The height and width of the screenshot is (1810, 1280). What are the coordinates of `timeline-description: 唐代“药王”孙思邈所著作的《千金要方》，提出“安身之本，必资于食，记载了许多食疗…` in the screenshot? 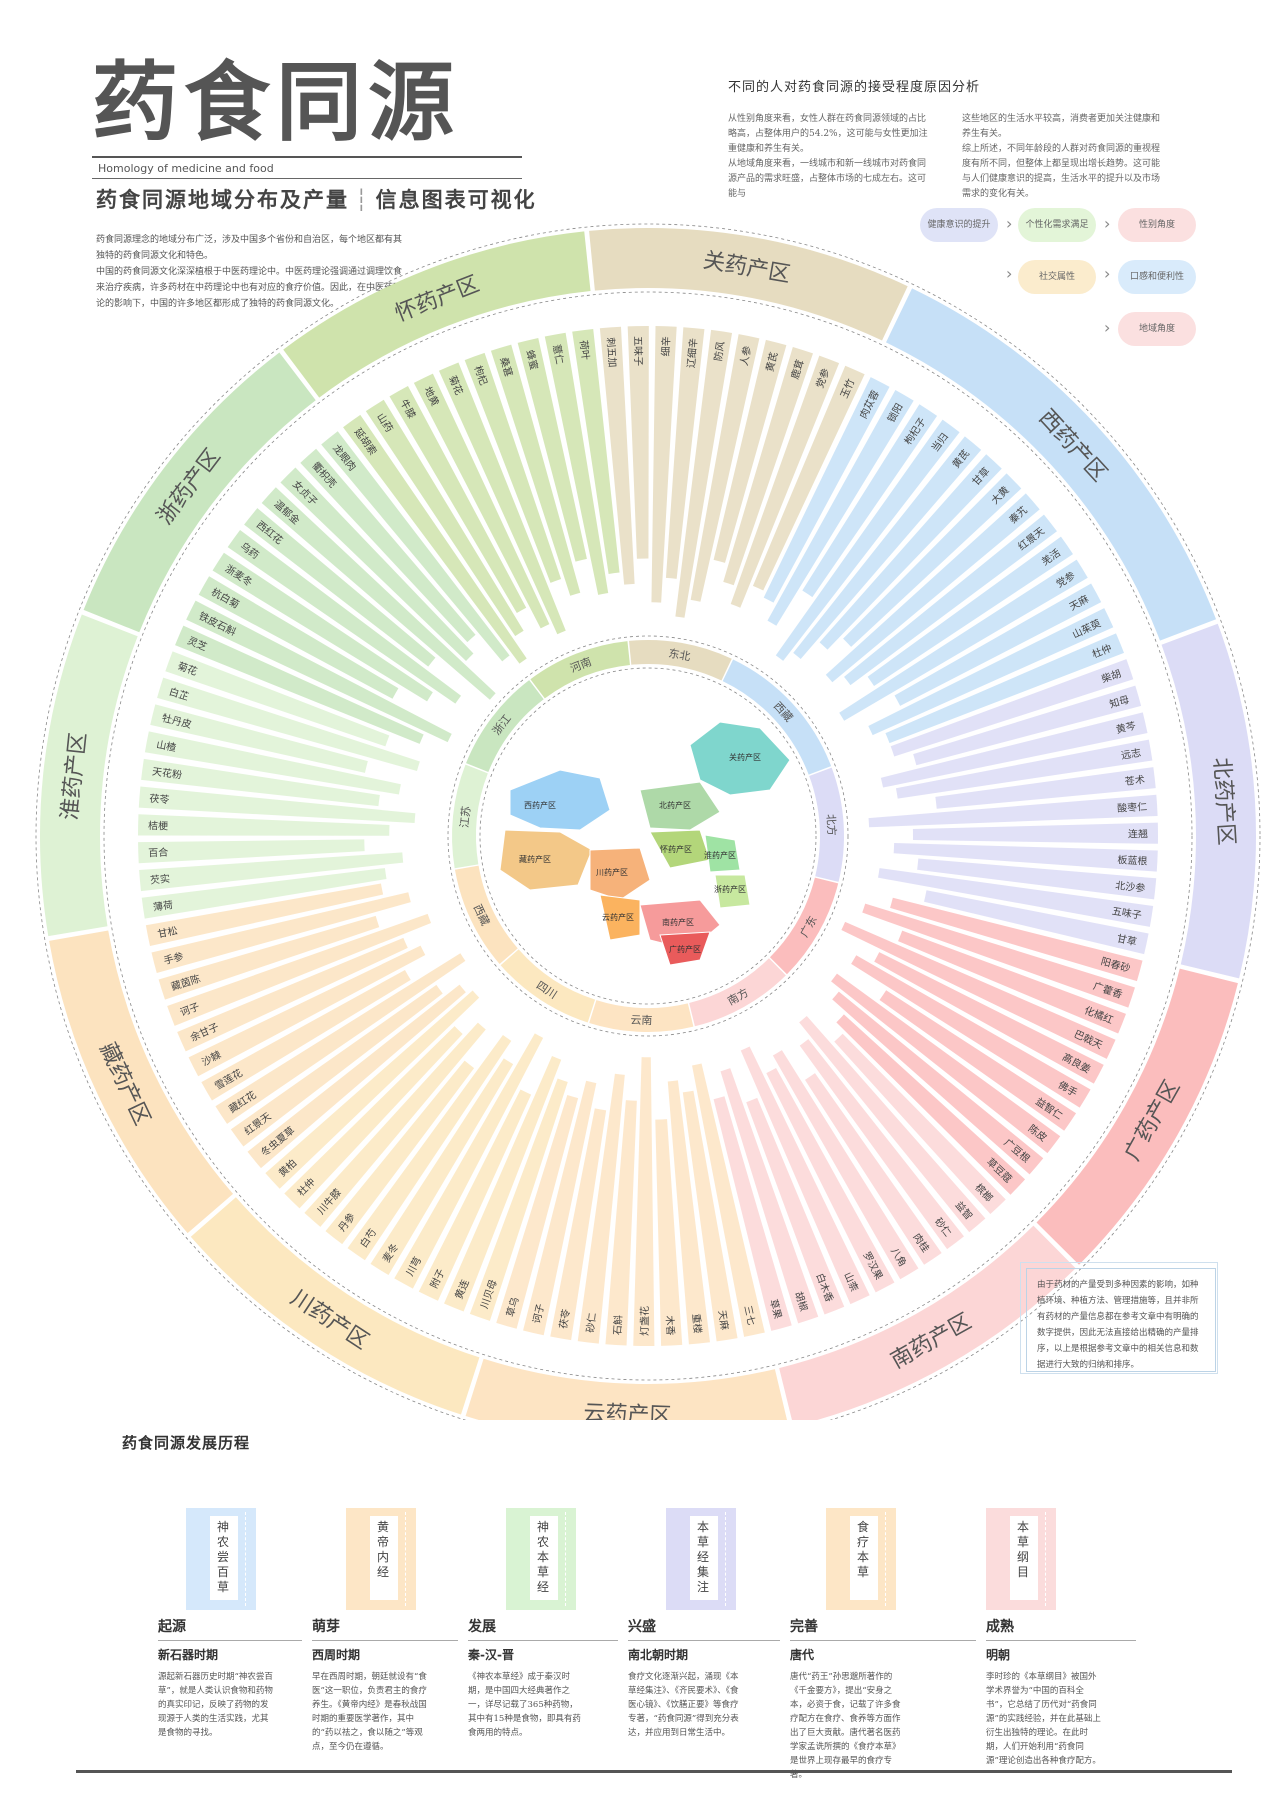 It's located at (845, 1726).